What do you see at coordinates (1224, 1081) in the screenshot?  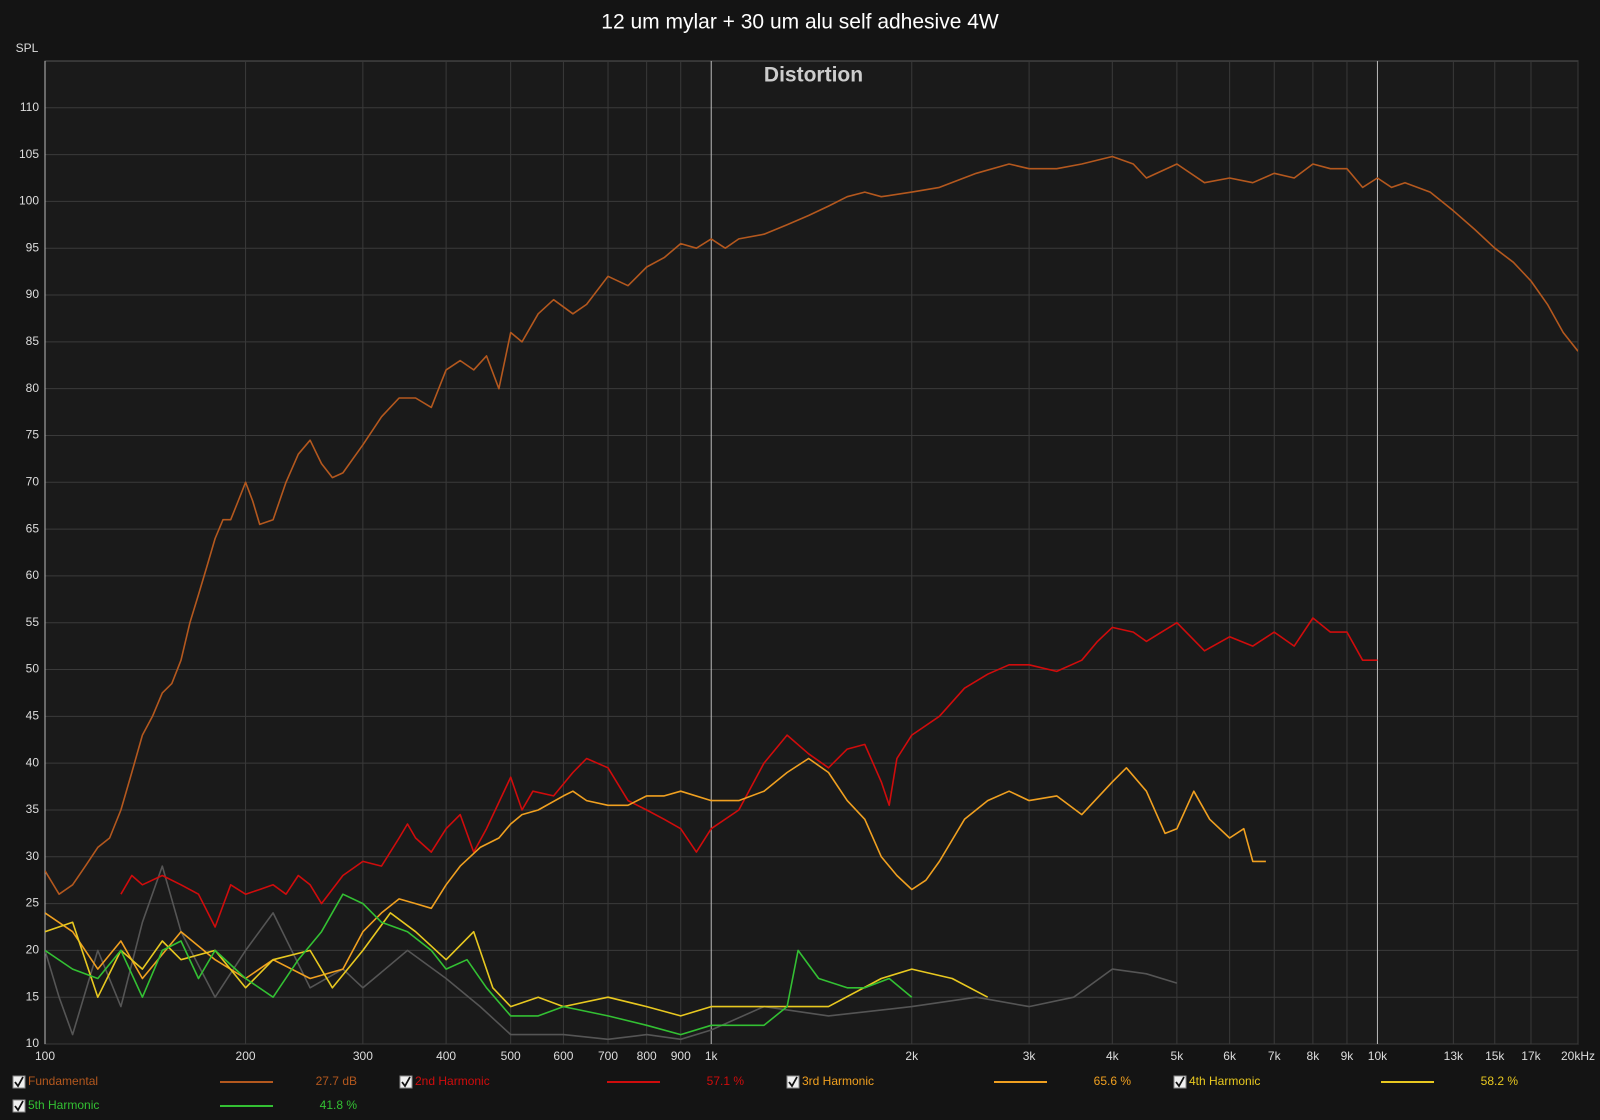 I see `legend-label: 4th Harmonic` at bounding box center [1224, 1081].